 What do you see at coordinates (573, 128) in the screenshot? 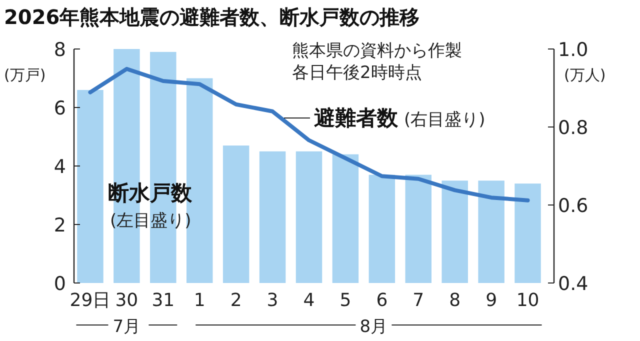
I see `y2-tick-label: 0.8` at bounding box center [573, 128].